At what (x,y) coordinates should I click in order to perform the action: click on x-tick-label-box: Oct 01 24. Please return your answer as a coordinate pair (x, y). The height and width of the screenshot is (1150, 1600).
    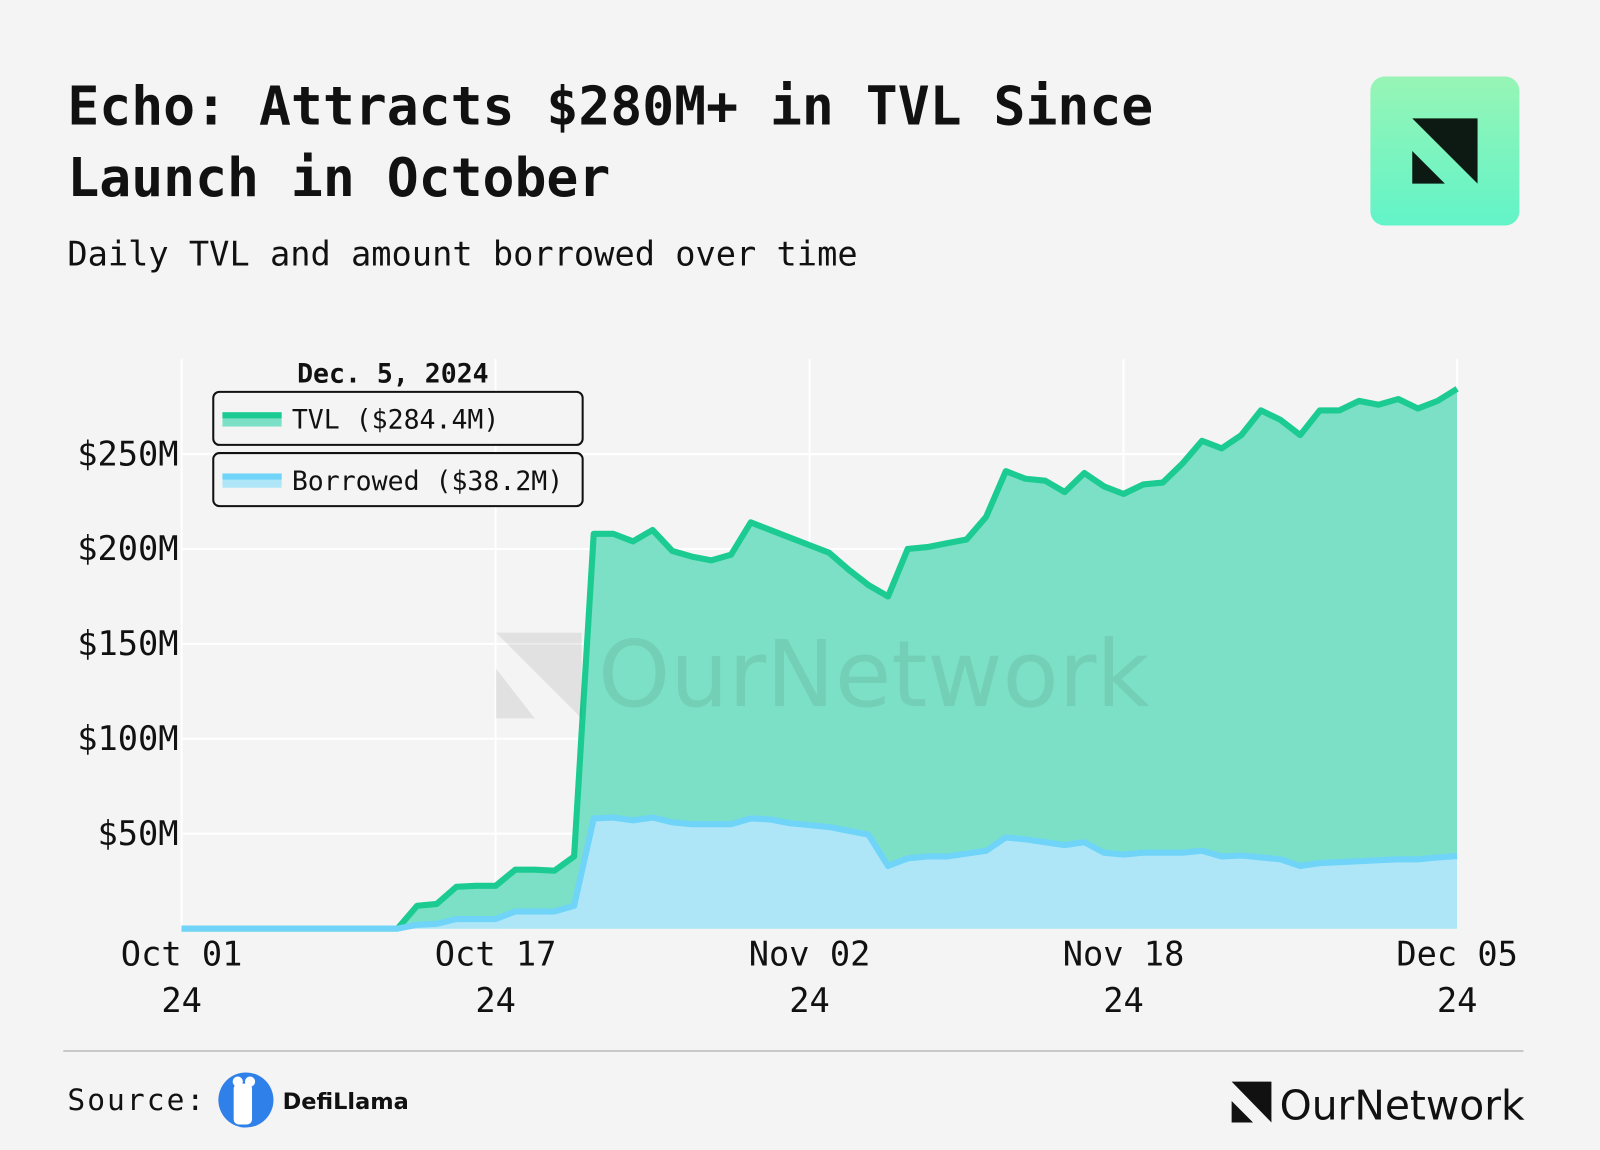
    Looking at the image, I should click on (181, 977).